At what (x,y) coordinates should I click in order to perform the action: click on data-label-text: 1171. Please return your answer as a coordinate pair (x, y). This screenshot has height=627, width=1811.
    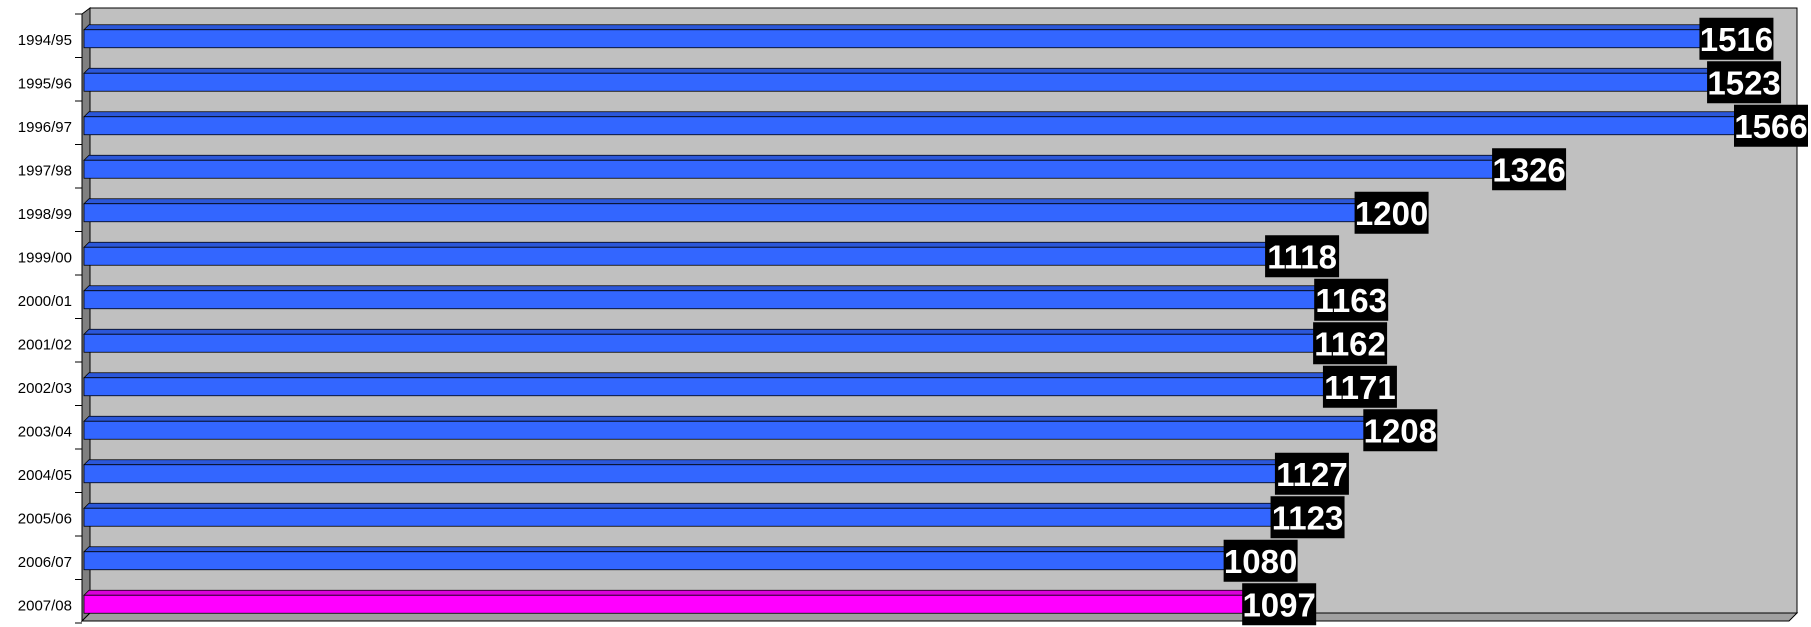
    Looking at the image, I should click on (1360, 387).